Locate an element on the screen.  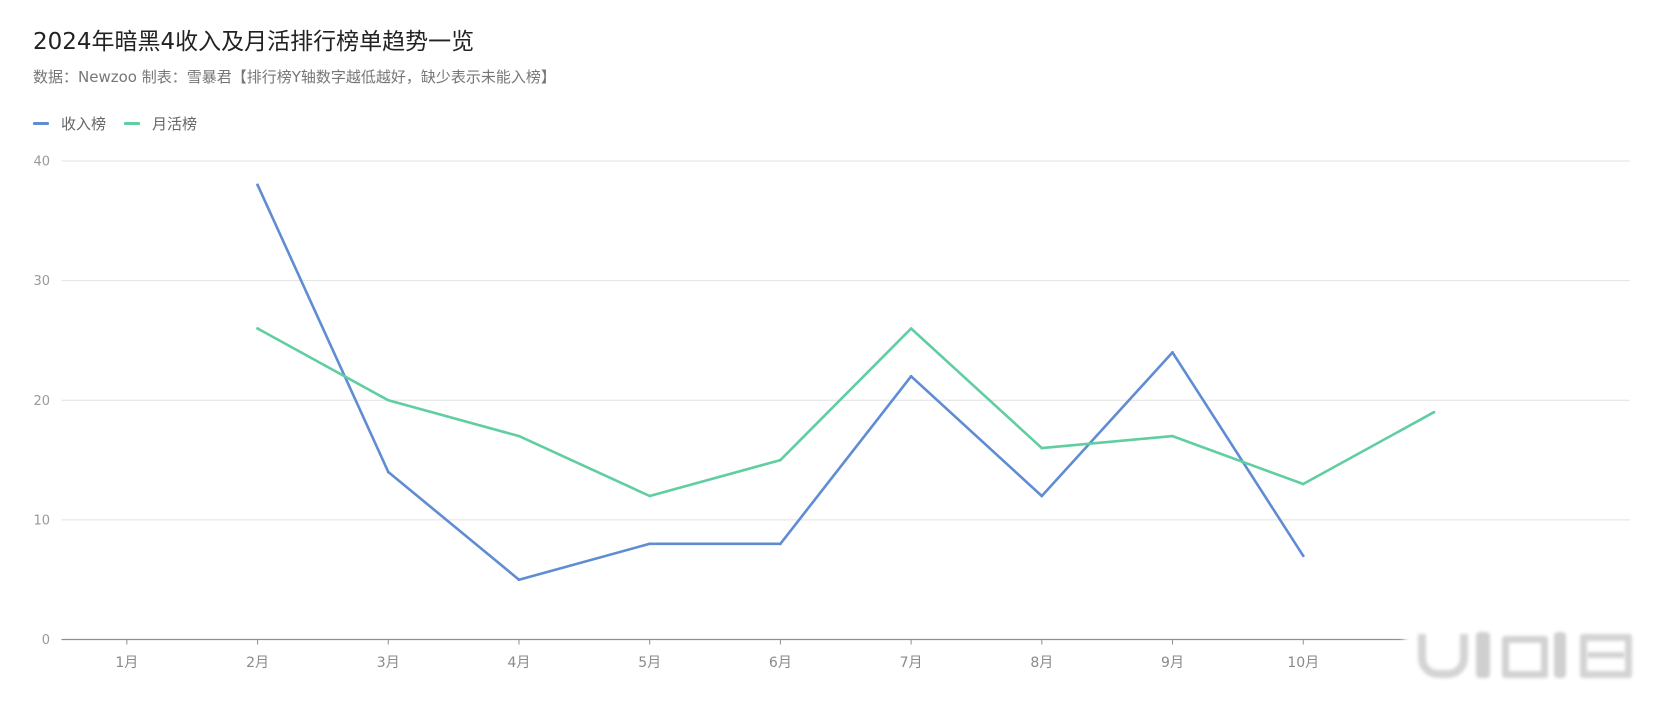
y-tick-label: 0 is located at coordinates (46, 640).